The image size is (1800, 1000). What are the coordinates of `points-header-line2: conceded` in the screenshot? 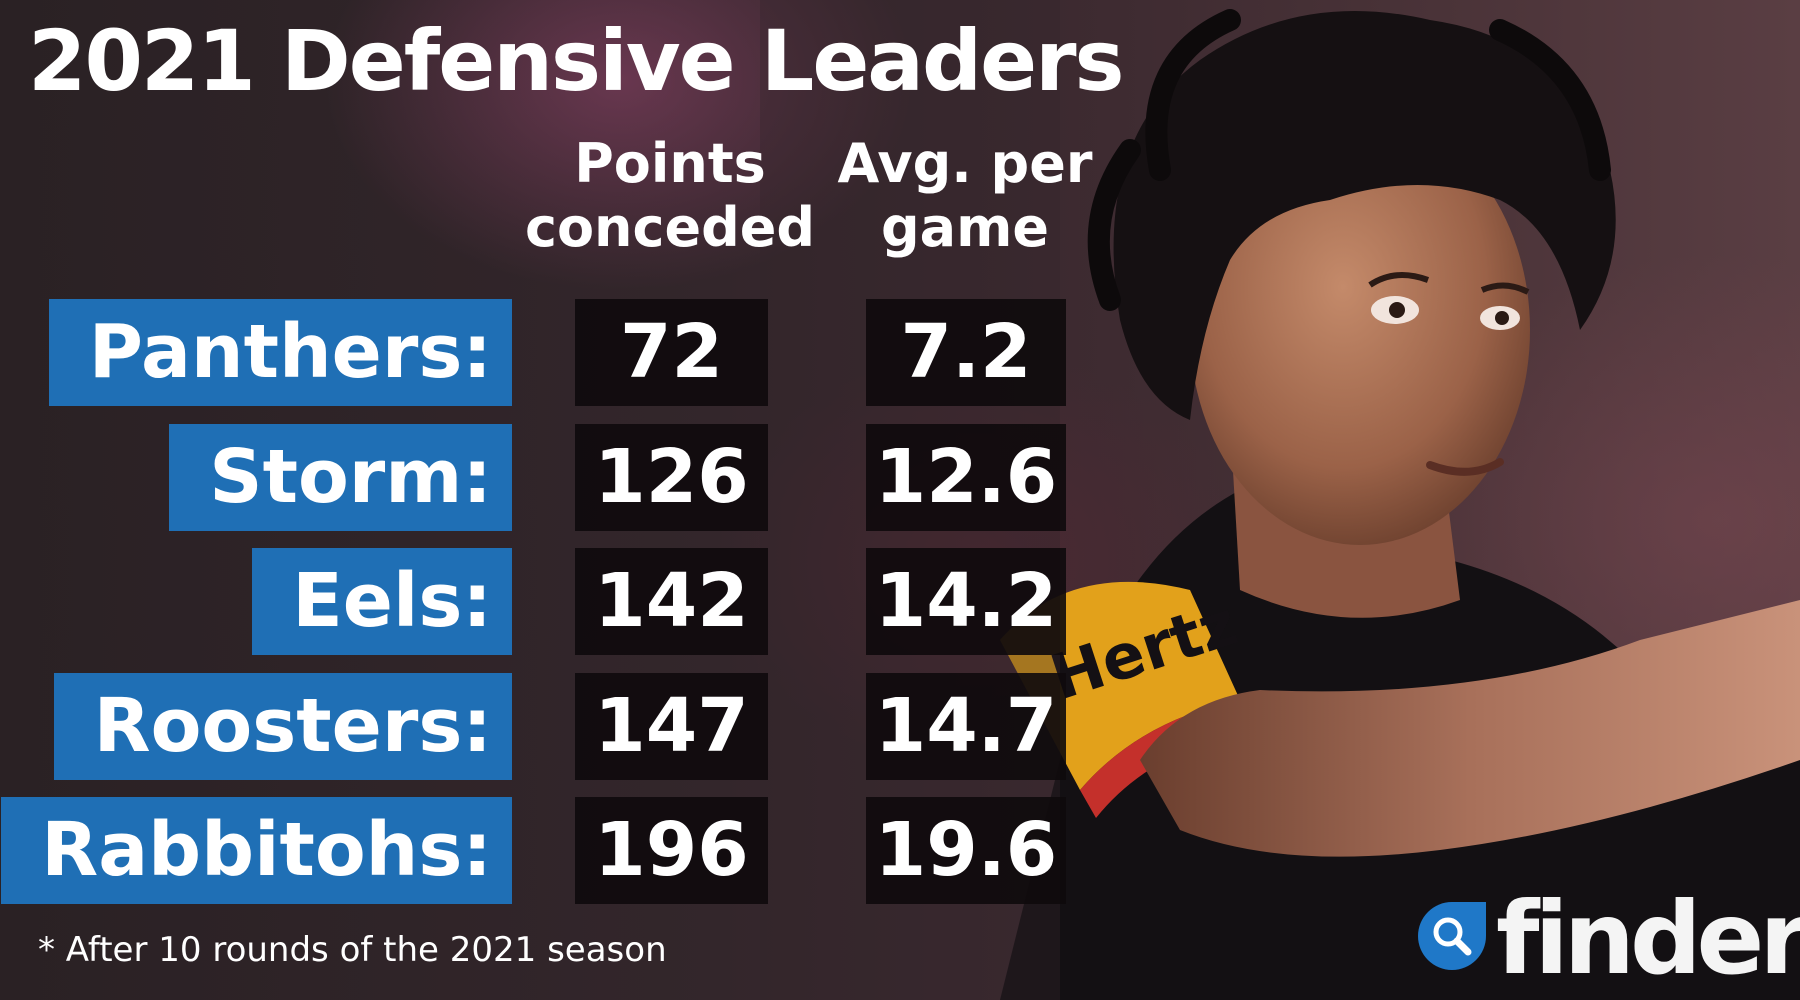 It's located at (670, 227).